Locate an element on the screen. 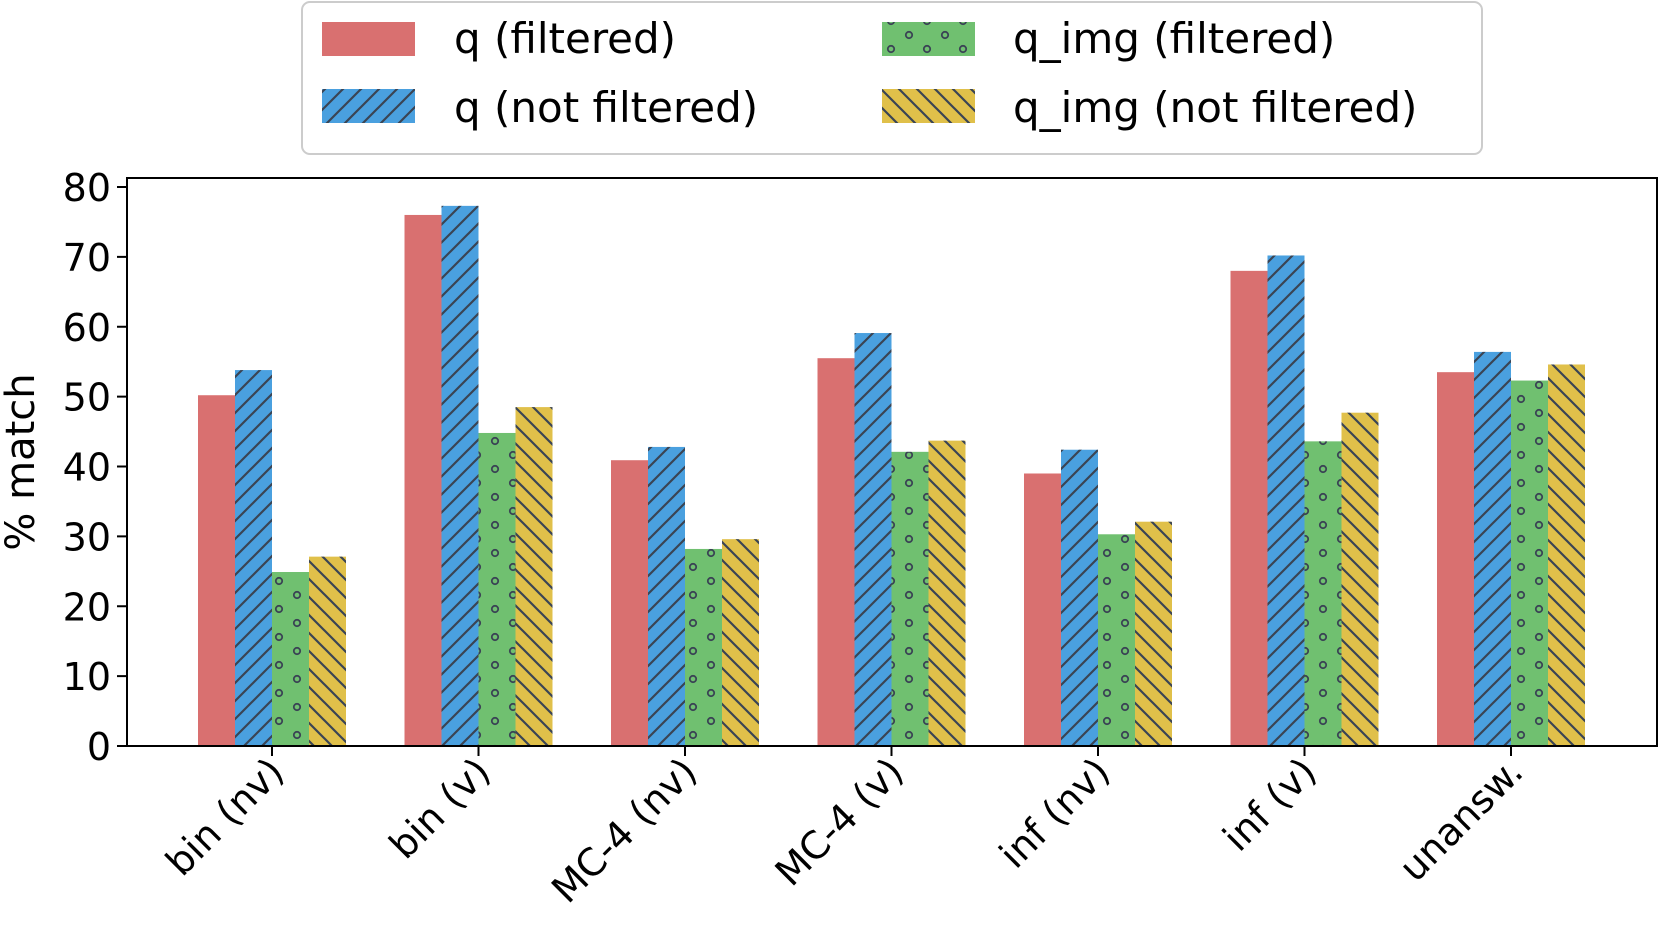 The height and width of the screenshot is (947, 1661). legend-swatch-q-filtered is located at coordinates (368, 39).